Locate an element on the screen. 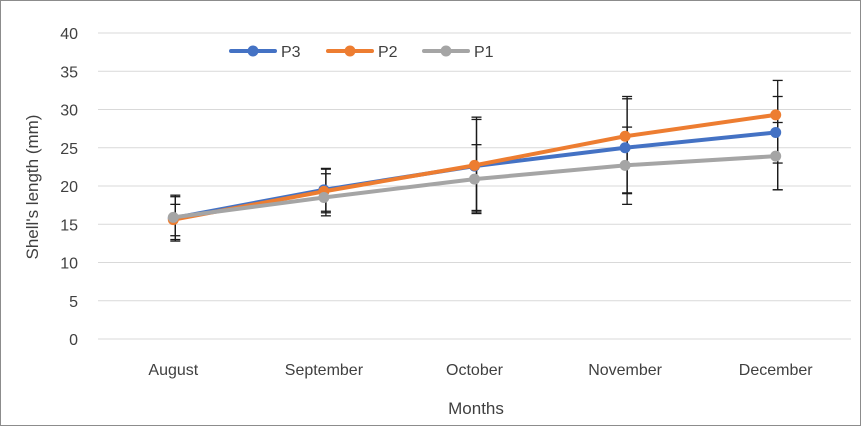  y-tick-labels: 0 5 10 15 20 25 30 35 40 is located at coordinates (69, 187).